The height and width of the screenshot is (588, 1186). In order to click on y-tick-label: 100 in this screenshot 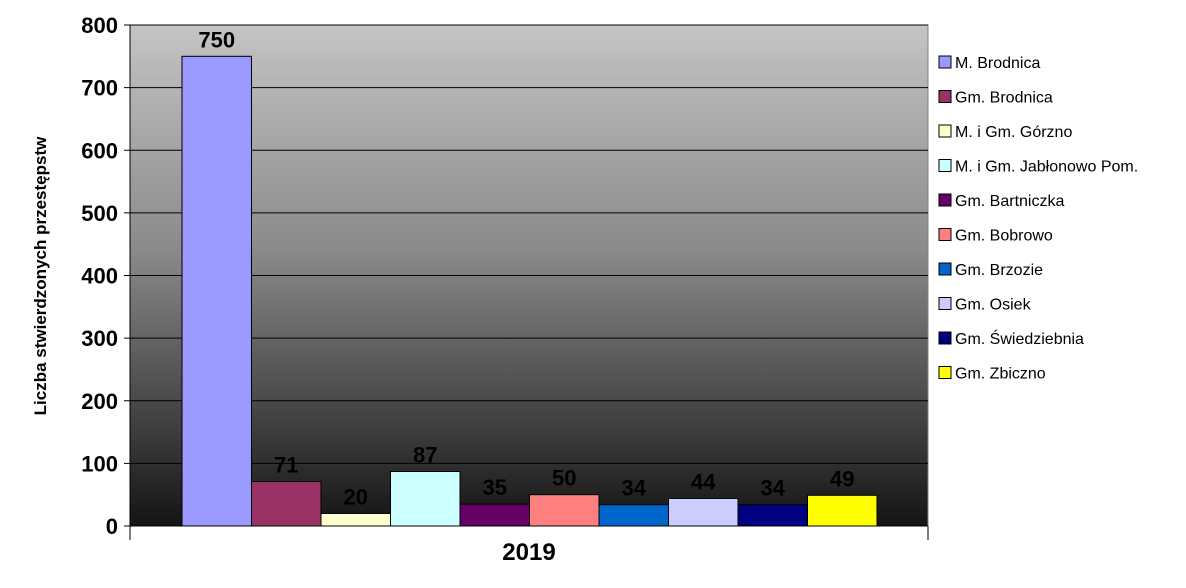, I will do `click(99, 463)`.